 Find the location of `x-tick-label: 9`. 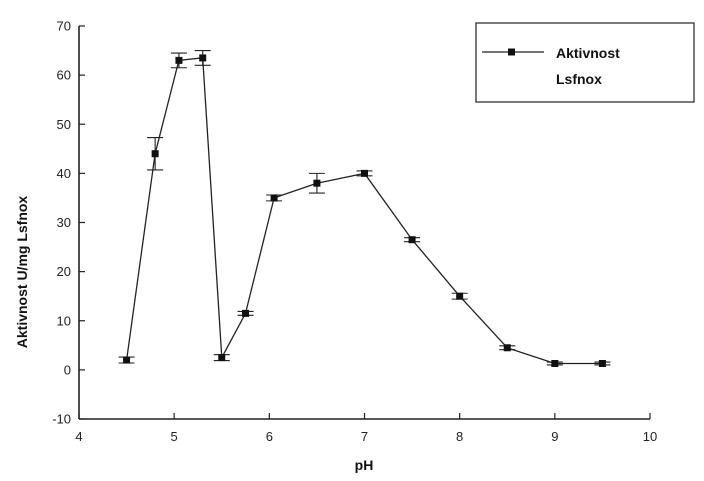

x-tick-label: 9 is located at coordinates (554, 436).